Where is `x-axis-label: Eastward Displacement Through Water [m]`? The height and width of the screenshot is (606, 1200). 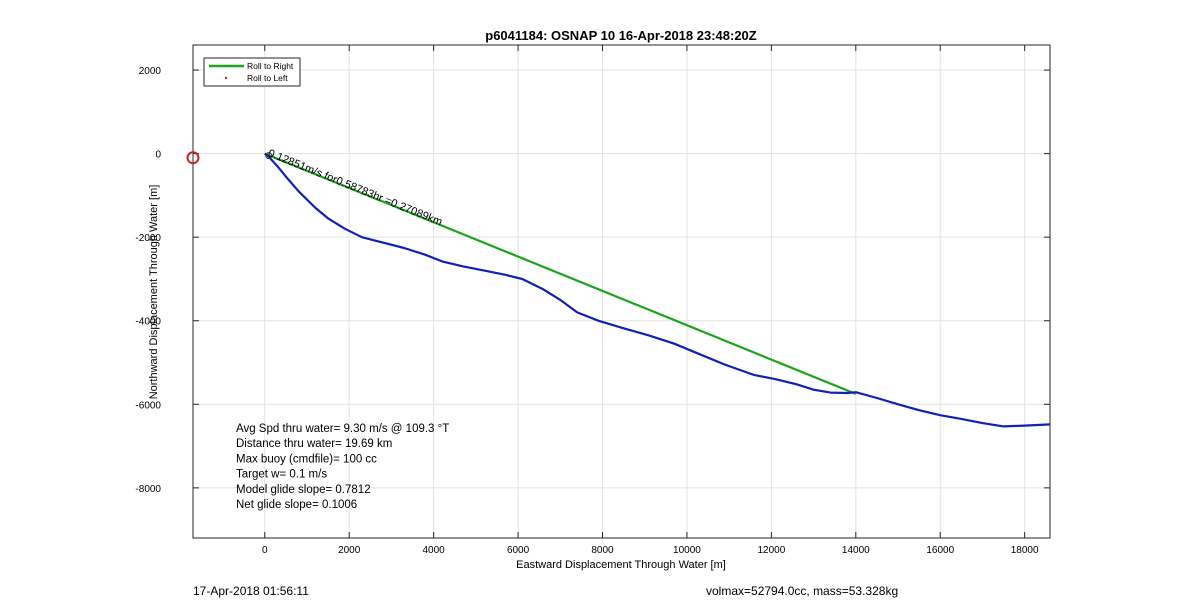 x-axis-label: Eastward Displacement Through Water [m] is located at coordinates (621, 565).